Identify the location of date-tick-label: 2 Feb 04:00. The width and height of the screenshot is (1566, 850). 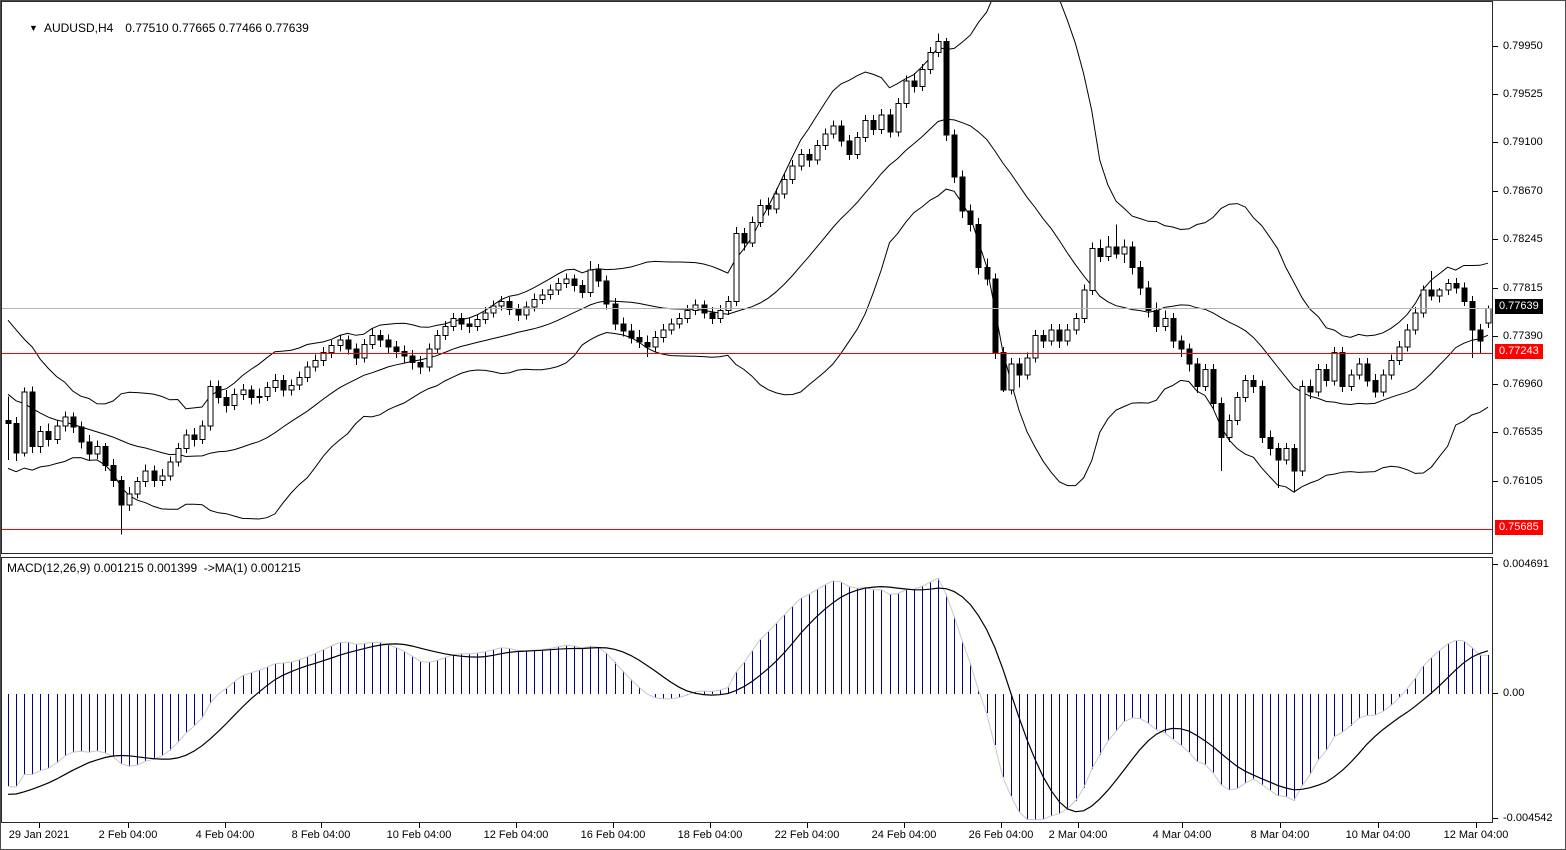
(128, 835).